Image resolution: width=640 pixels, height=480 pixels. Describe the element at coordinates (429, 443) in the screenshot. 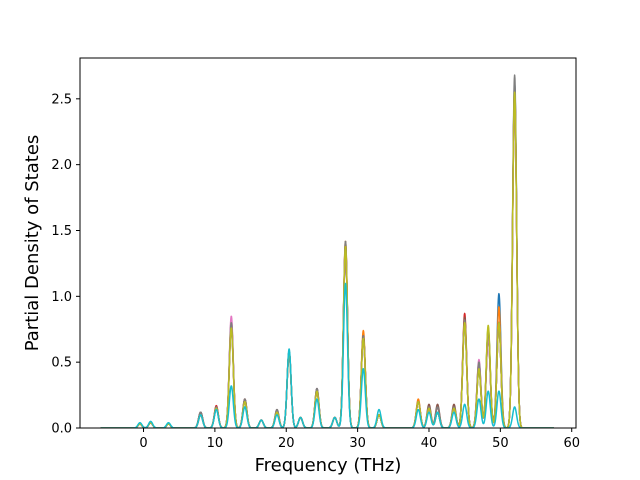

I see `x-tick-label: 40` at that location.